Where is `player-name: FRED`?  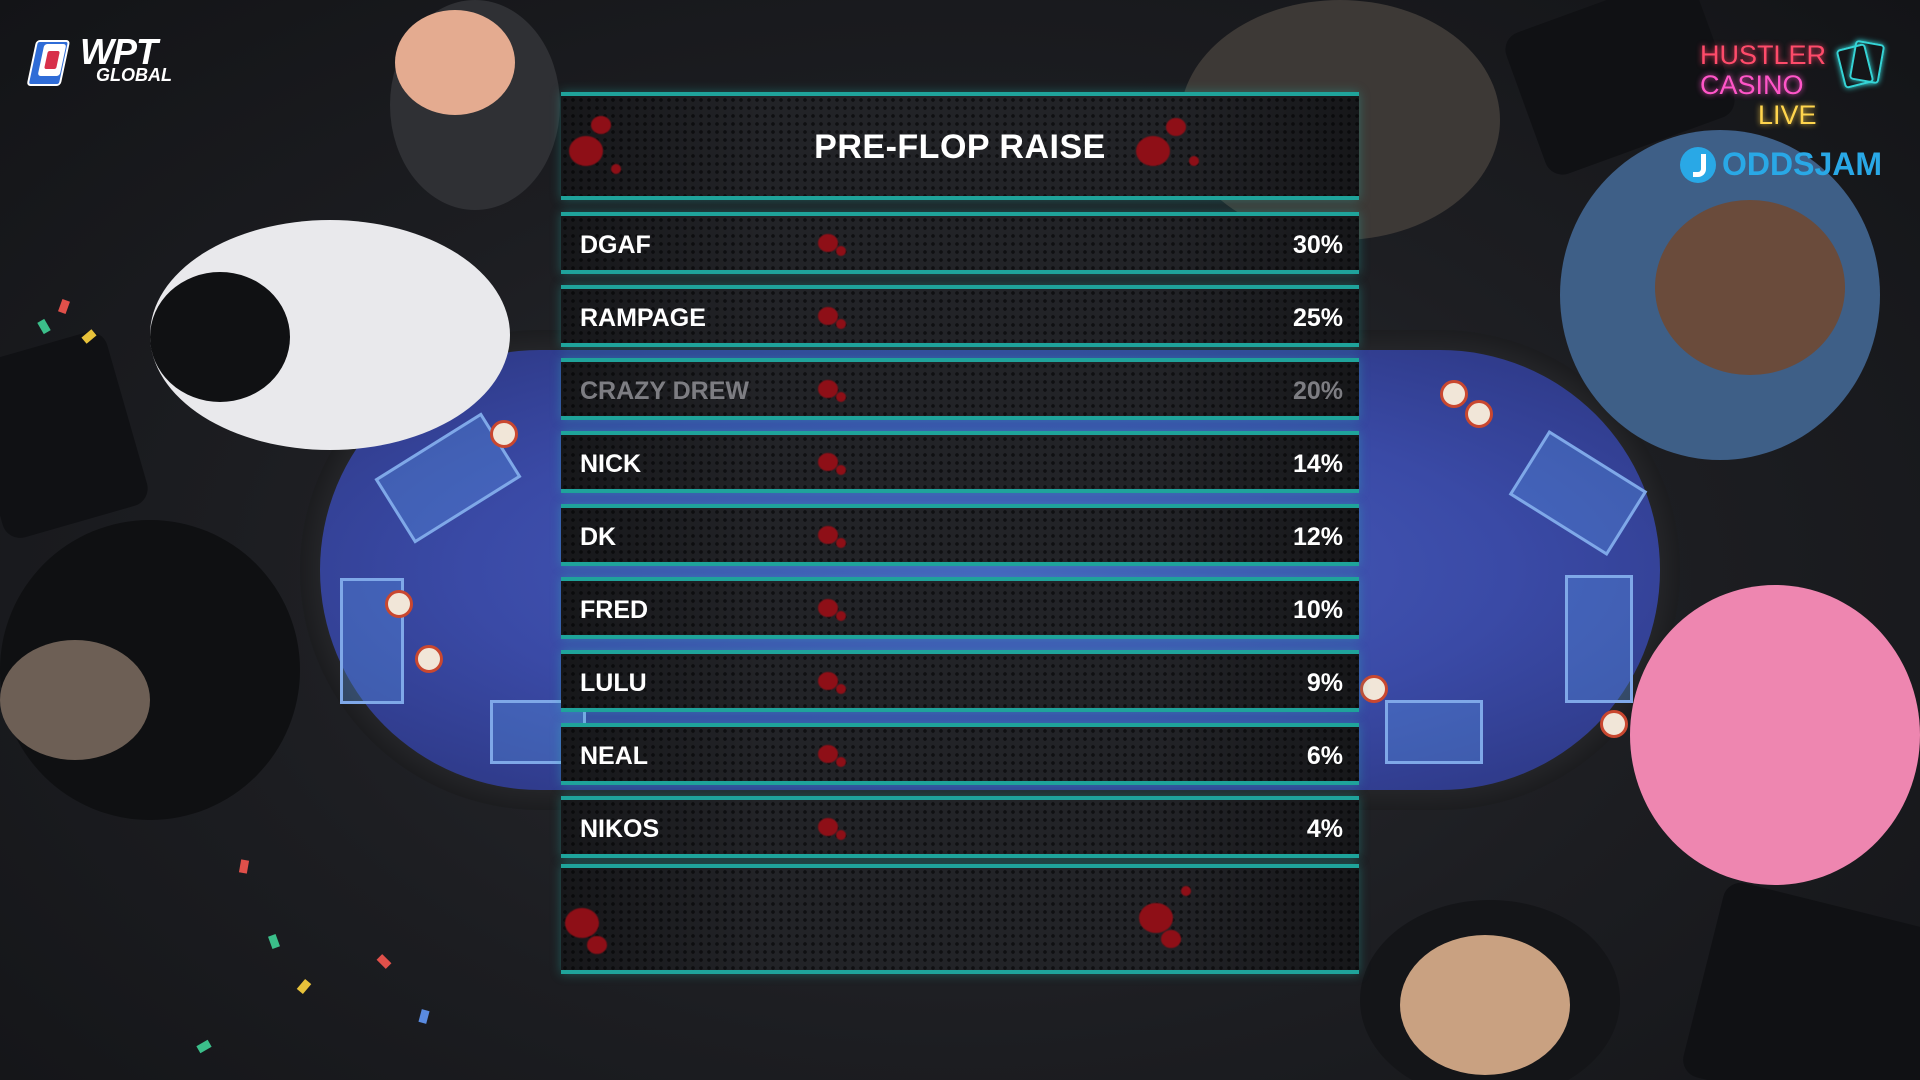
player-name: FRED is located at coordinates (614, 610).